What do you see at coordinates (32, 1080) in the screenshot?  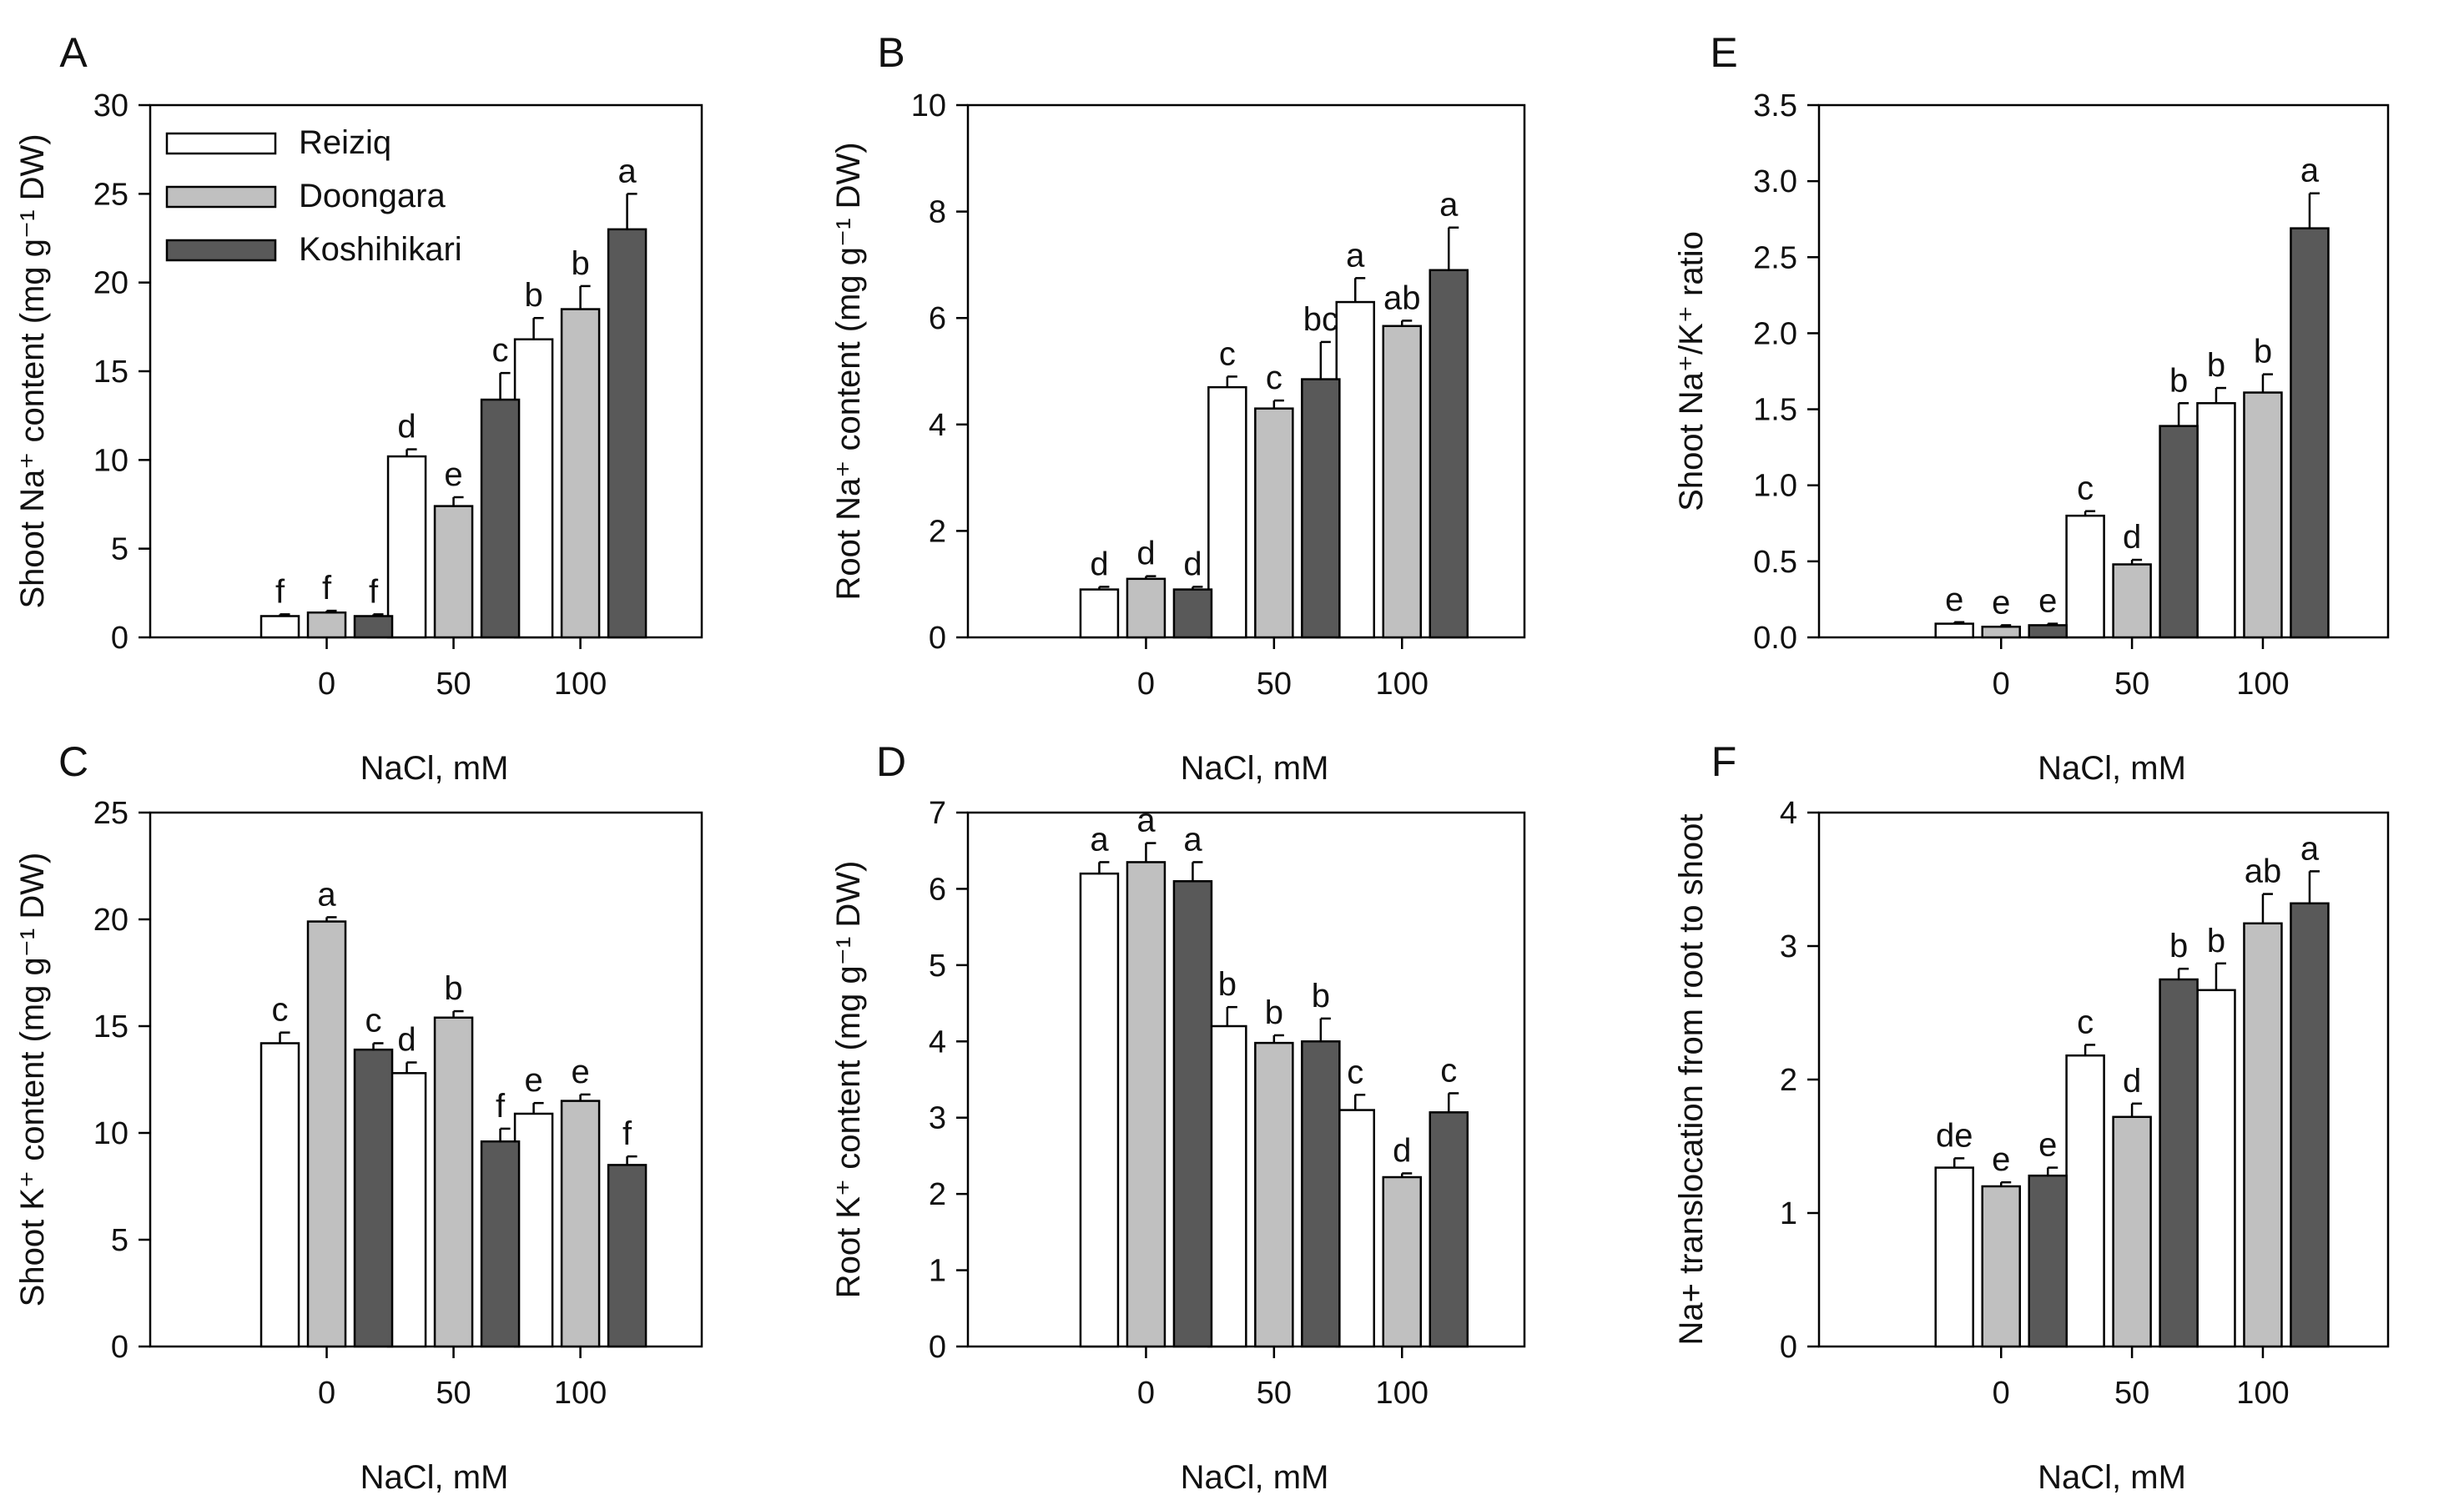 I see `y-axis-label: Shoot K⁺ content (mg g⁻¹ DW)` at bounding box center [32, 1080].